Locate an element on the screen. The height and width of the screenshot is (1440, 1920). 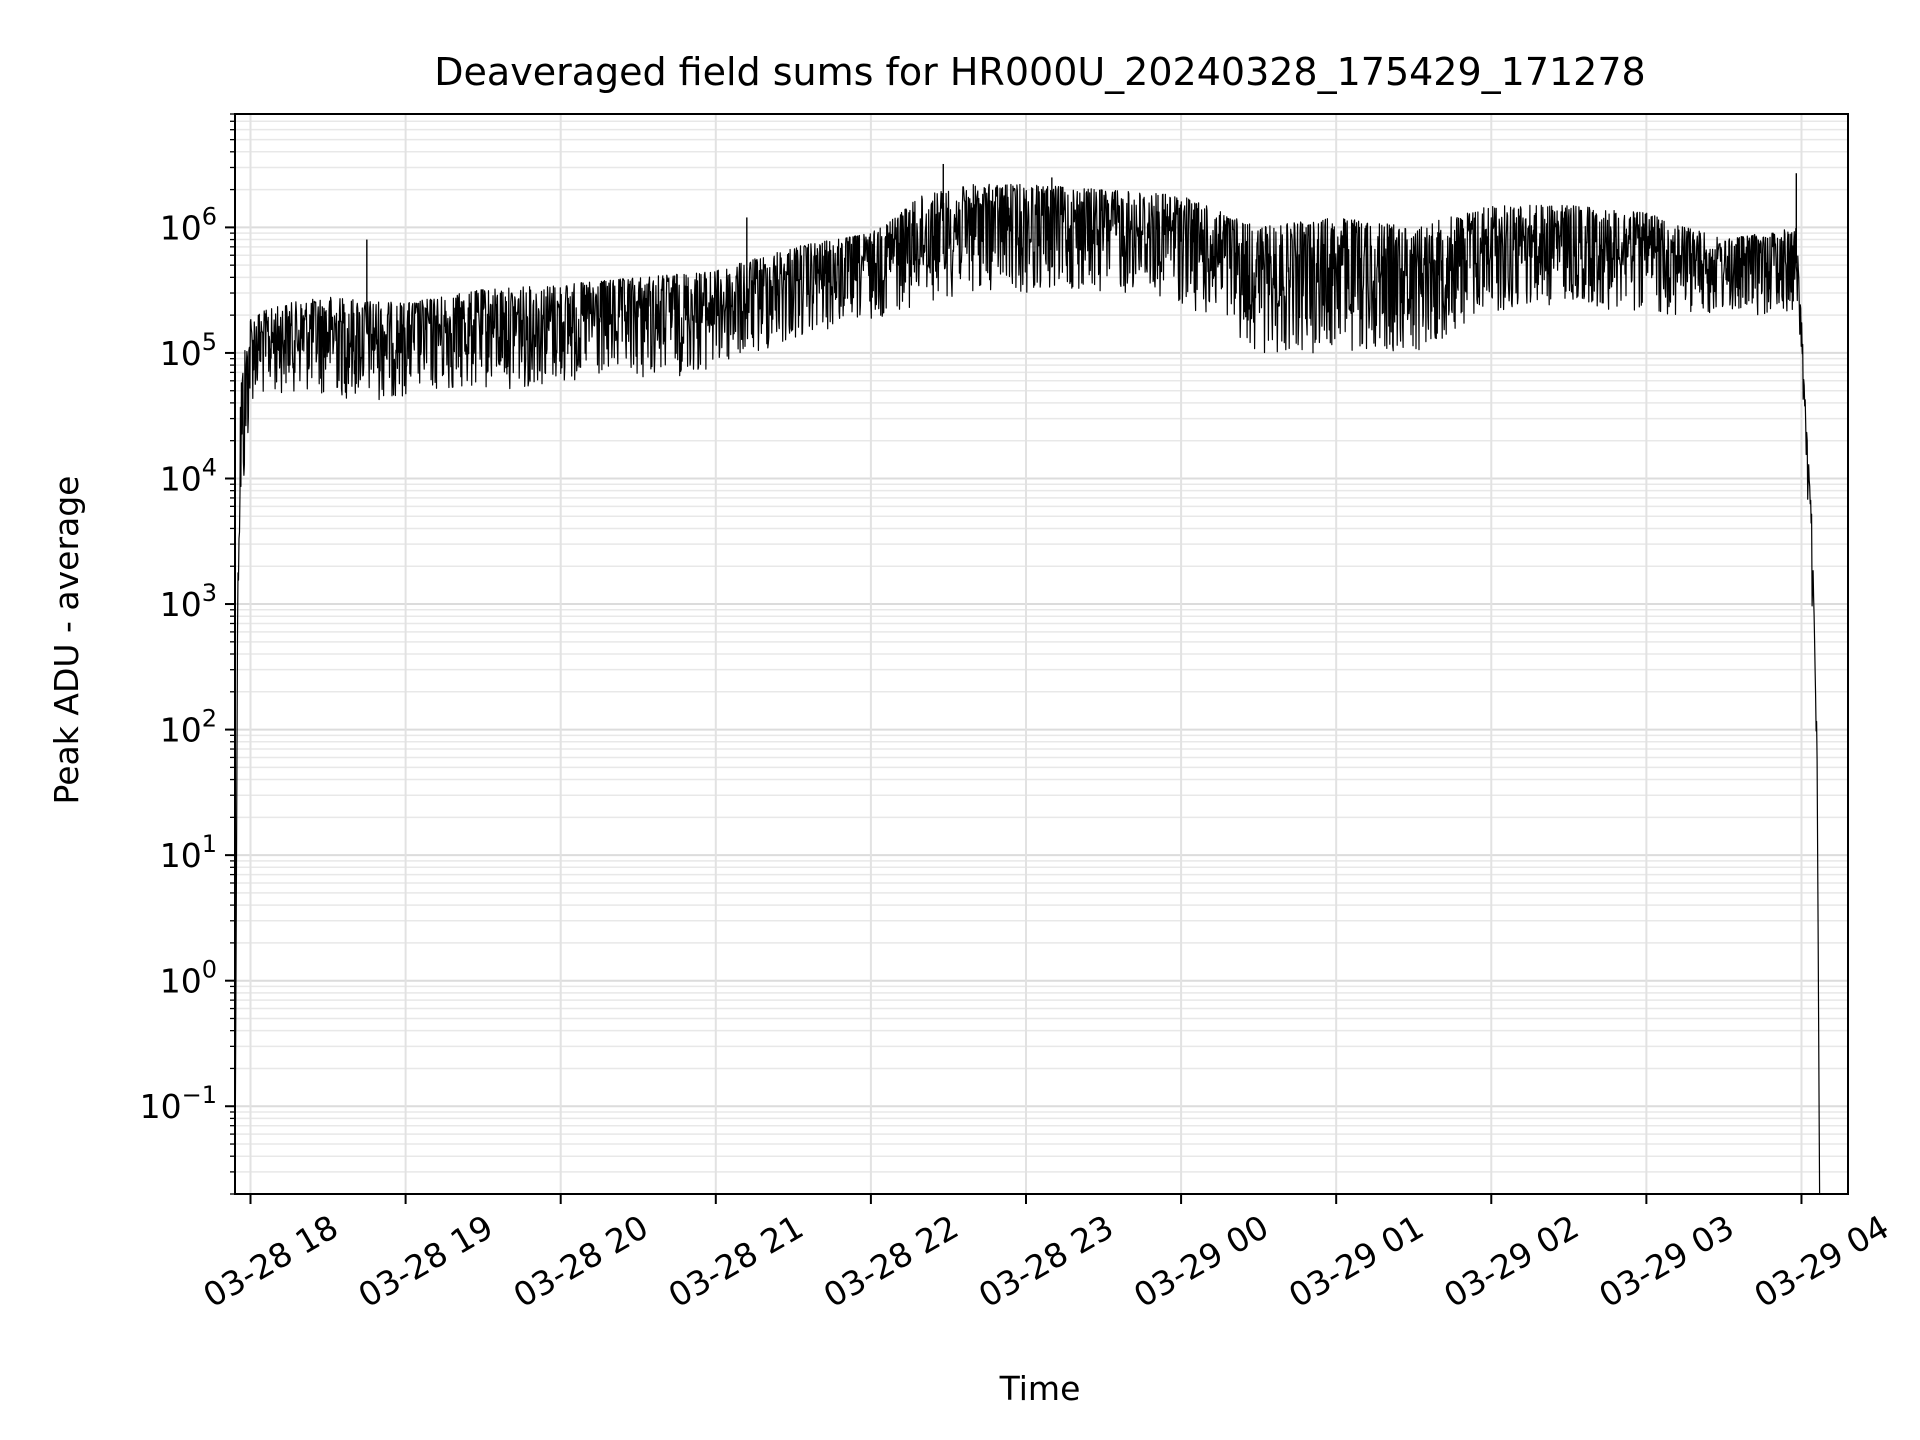
x-axis-label: Time is located at coordinates (1040, 1388).